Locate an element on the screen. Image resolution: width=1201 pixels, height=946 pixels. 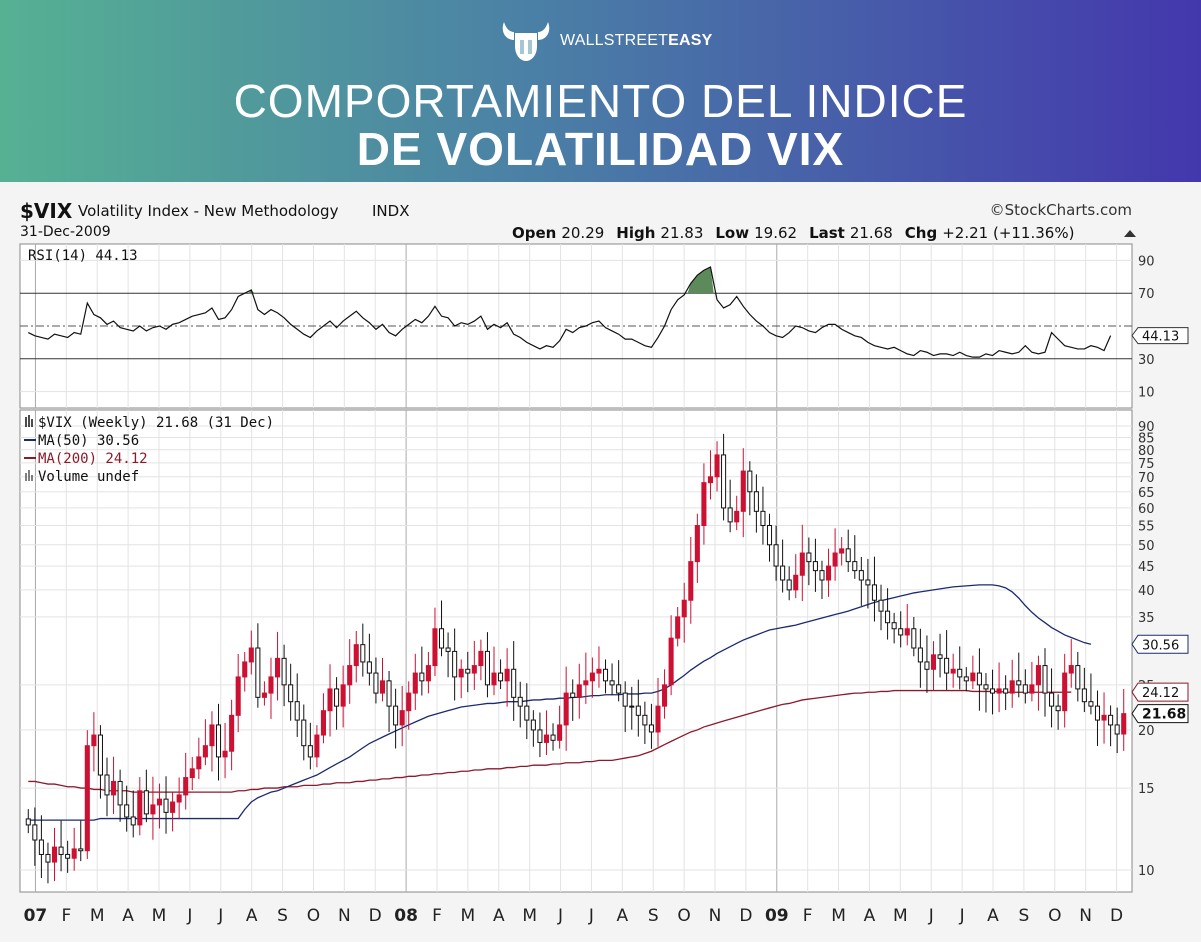
rsi-tick-label: 70 is located at coordinates (1146, 294).